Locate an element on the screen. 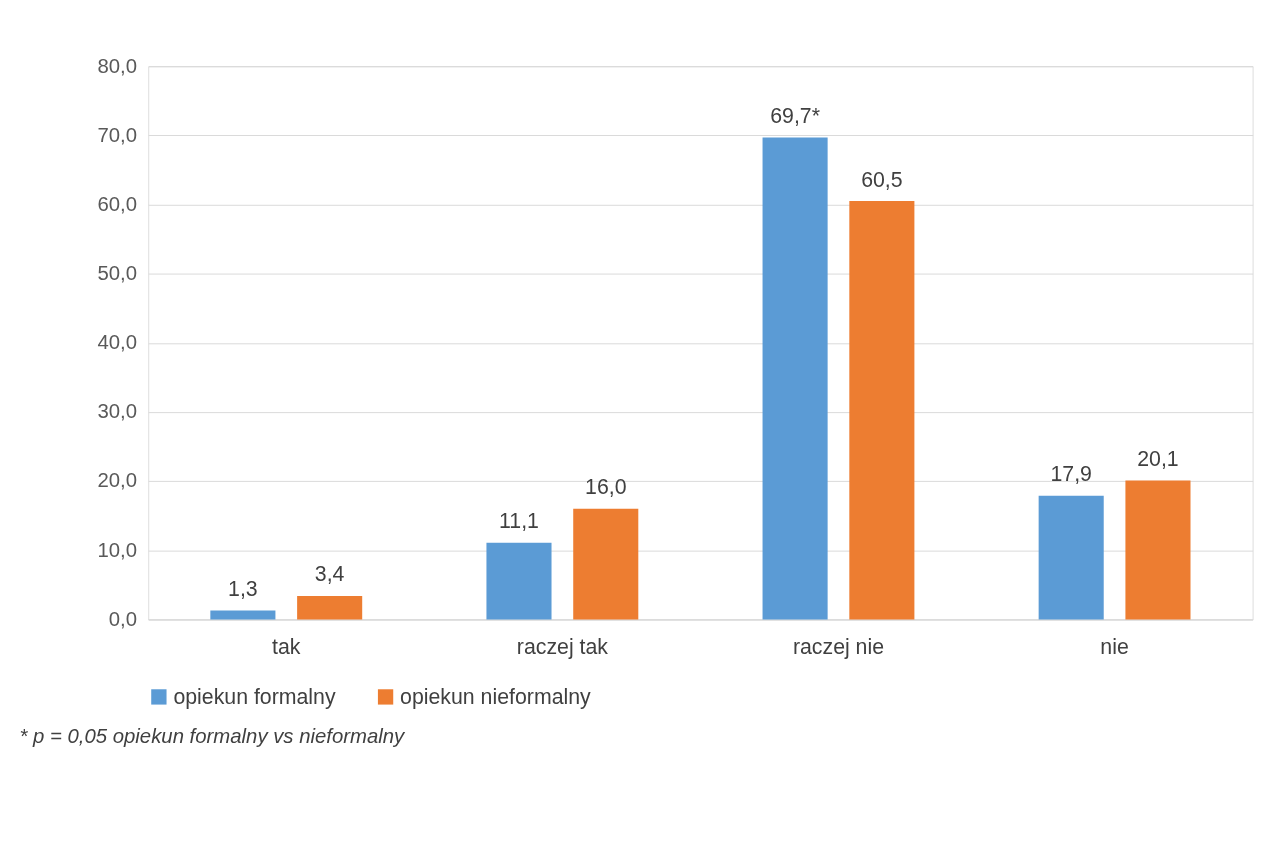 The image size is (1272, 846). y-tick-label: 80,0 is located at coordinates (117, 65).